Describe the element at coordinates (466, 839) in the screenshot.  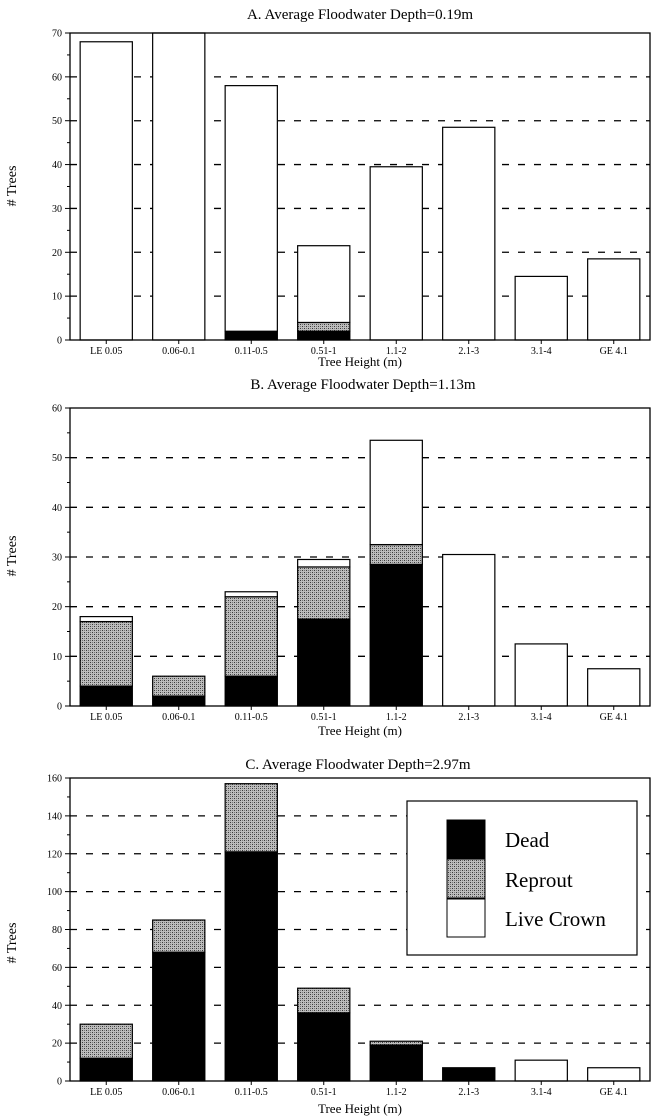
I see `legend-swatch-dead` at that location.